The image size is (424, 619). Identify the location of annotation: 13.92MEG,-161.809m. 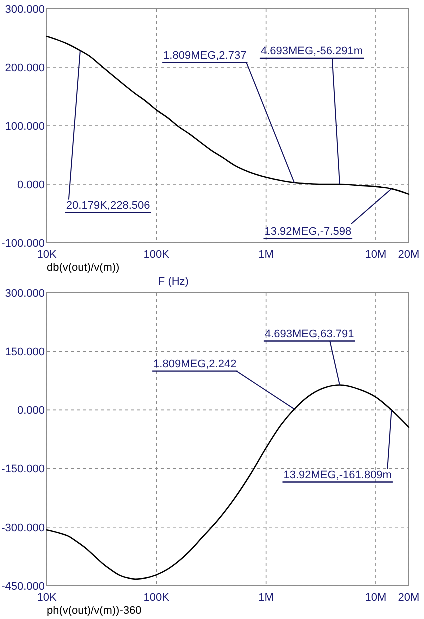
(338, 475).